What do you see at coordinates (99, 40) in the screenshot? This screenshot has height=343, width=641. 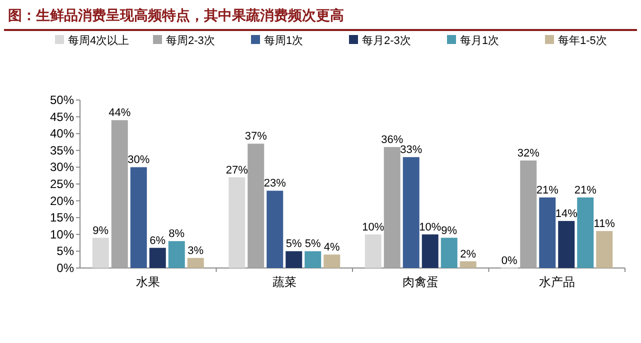 I see `legend-label: 每周4次以上` at bounding box center [99, 40].